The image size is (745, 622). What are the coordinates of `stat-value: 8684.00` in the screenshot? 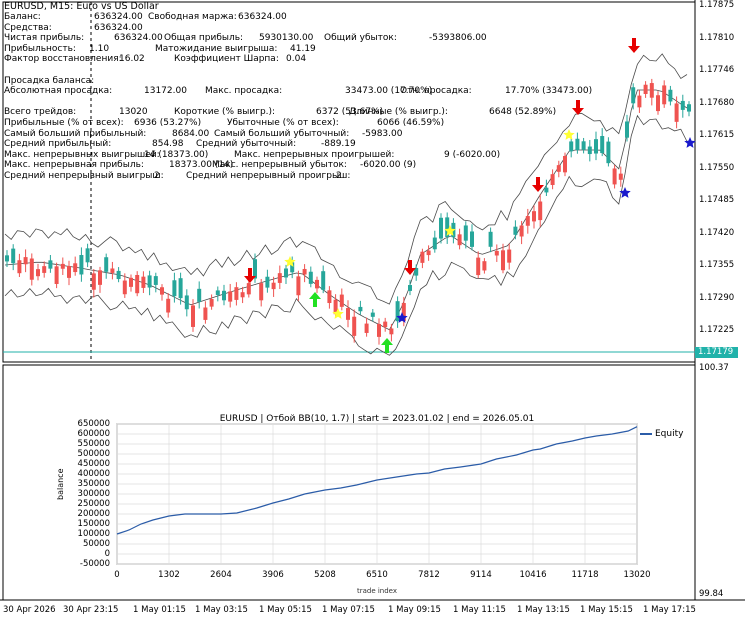 It's located at (191, 133).